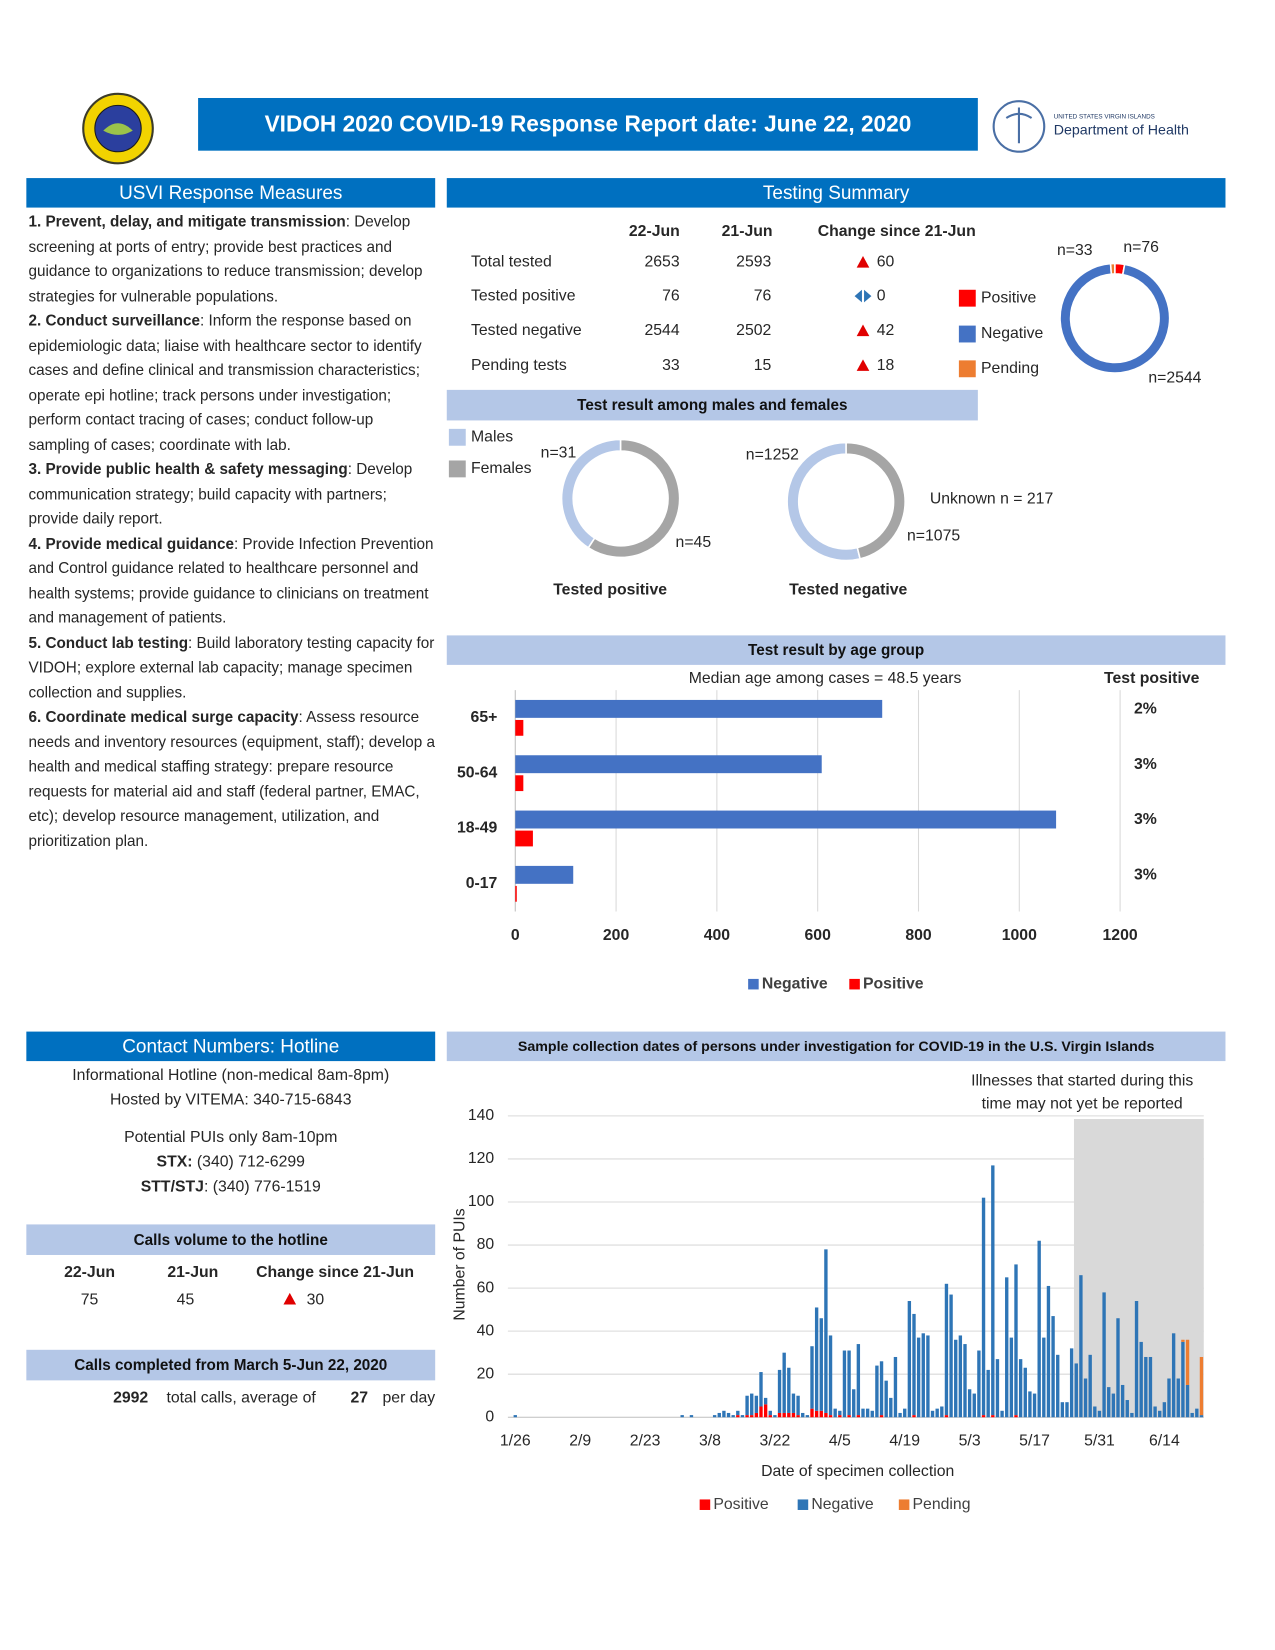 This screenshot has width=1275, height=1650. Describe the element at coordinates (114, 321) in the screenshot. I see `measure-head: 2. Conduct surveillance` at that location.